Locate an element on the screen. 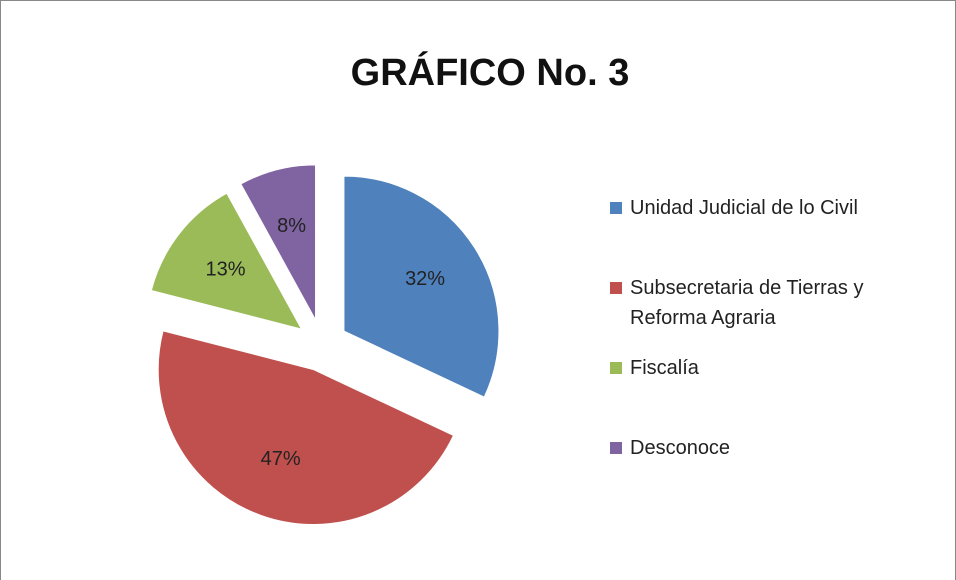 Image resolution: width=956 pixels, height=580 pixels. data-label: 8% is located at coordinates (291, 226).